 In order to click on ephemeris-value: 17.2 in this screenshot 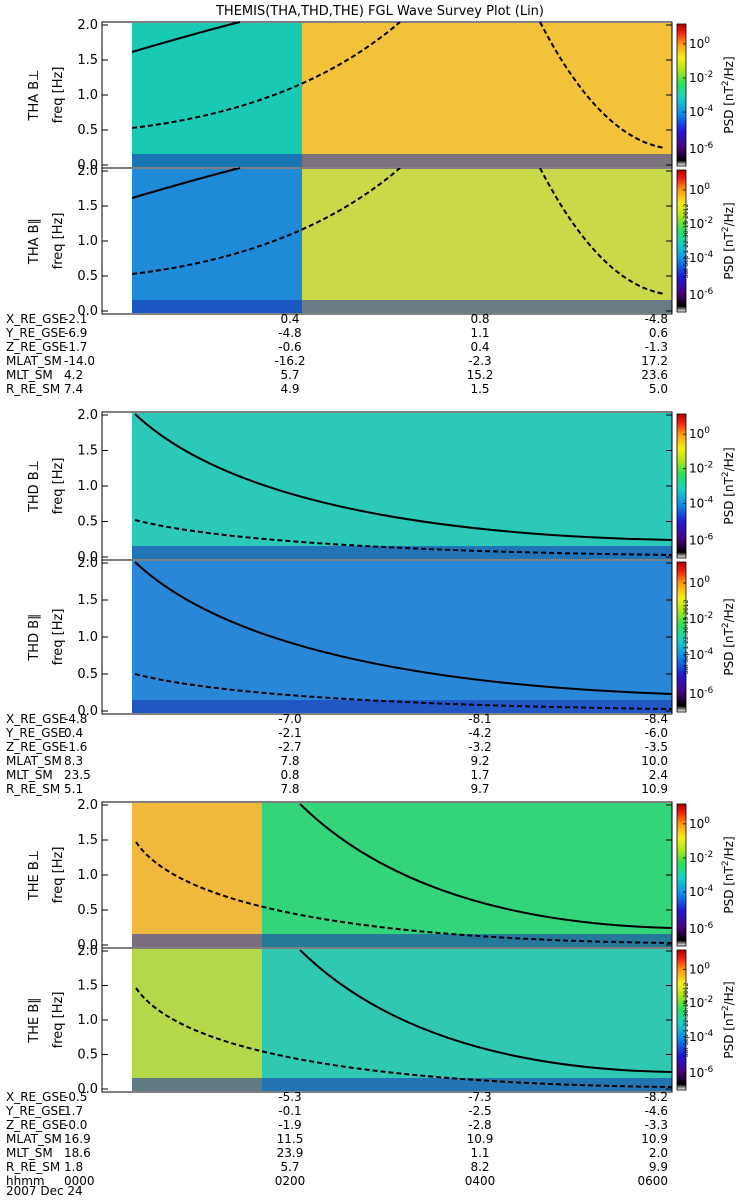, I will do `click(654, 361)`.